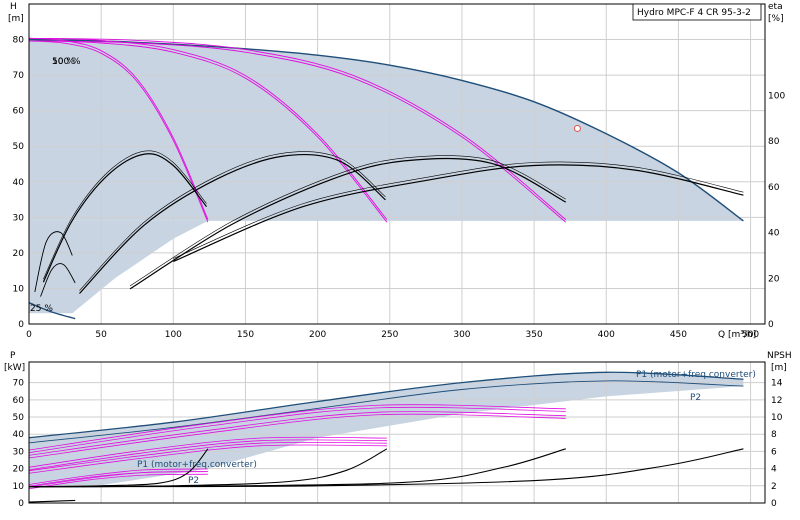  I want to click on top-speed-overlap-label: 50 %, so click(63, 62).